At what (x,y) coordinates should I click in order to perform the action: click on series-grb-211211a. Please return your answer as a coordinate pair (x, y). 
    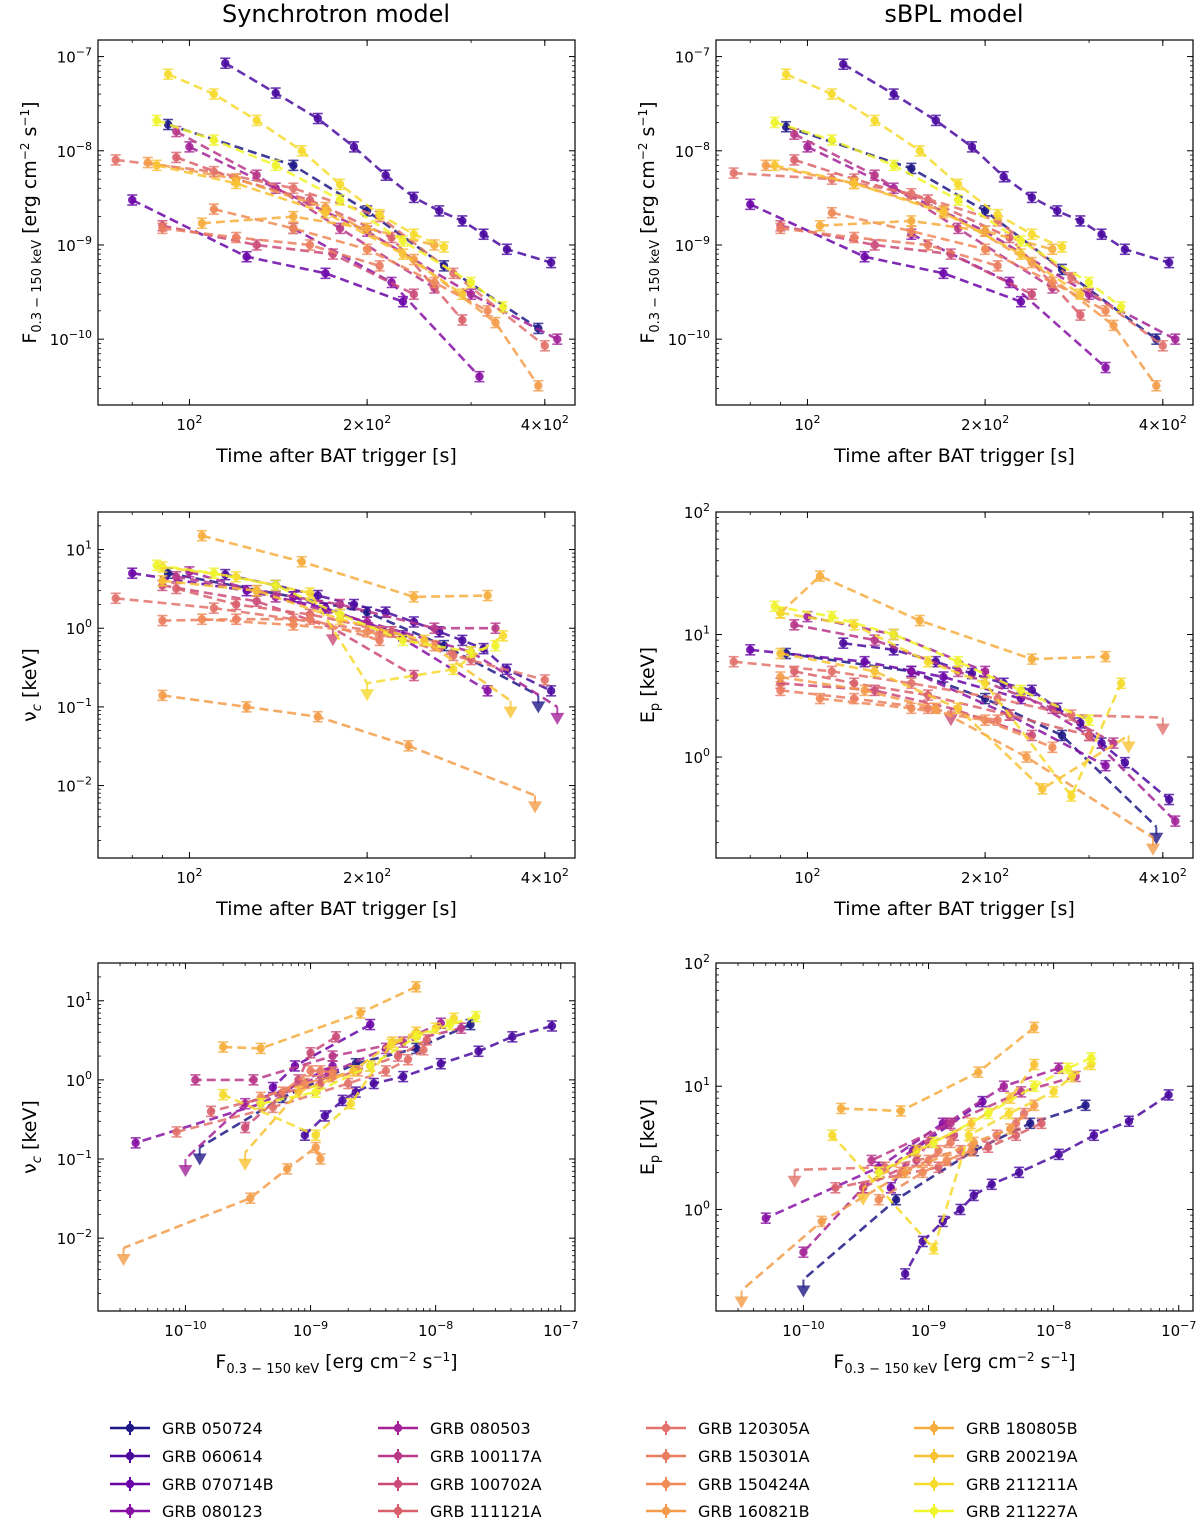
    Looking at the image, I should click on (338, 1076).